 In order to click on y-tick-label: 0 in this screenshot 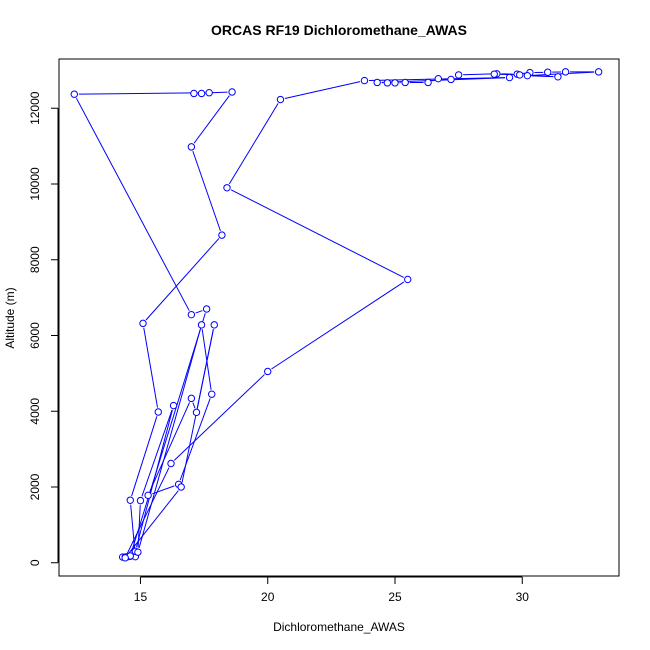, I will do `click(35, 562)`.